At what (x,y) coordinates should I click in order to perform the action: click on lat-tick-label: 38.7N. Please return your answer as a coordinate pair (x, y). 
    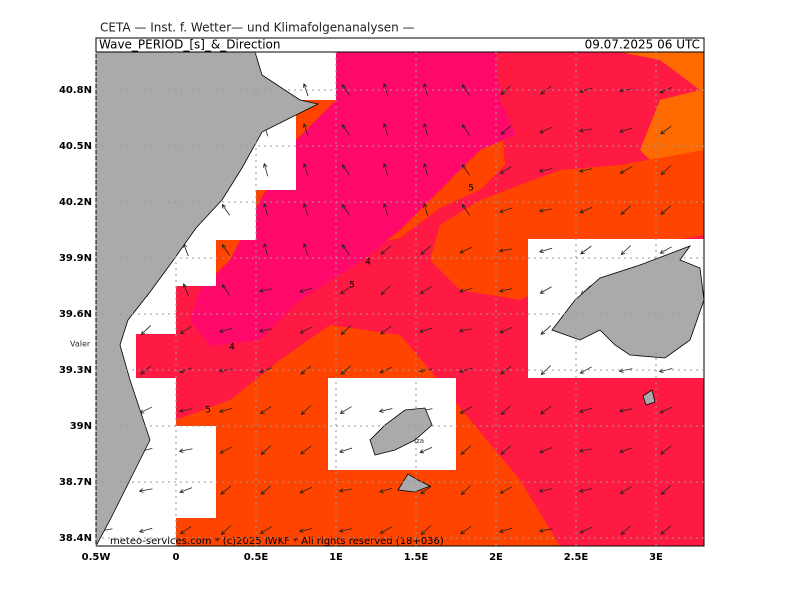
    Looking at the image, I should click on (75, 482).